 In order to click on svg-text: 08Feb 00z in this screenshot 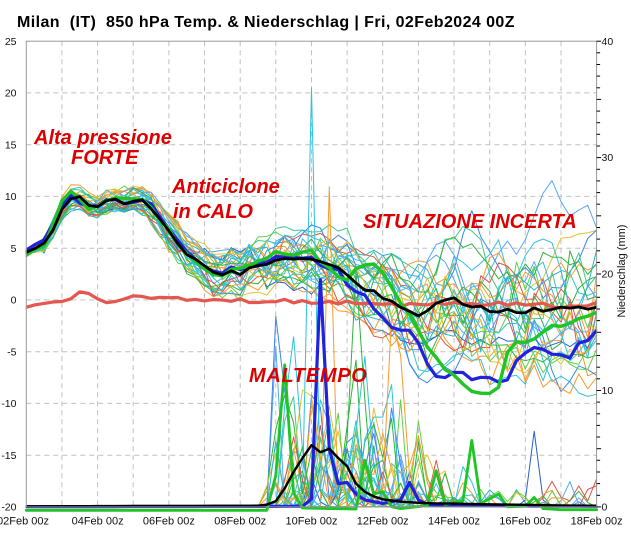, I will do `click(240, 522)`.